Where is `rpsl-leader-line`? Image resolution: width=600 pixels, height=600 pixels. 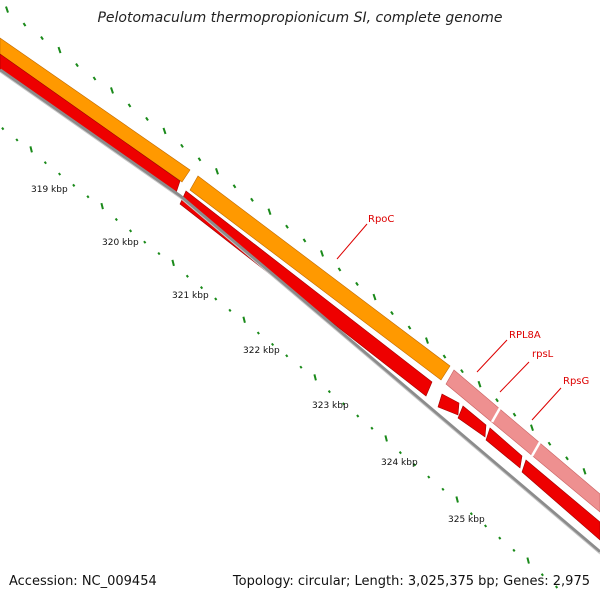
rpsl-leader-line is located at coordinates (514, 377).